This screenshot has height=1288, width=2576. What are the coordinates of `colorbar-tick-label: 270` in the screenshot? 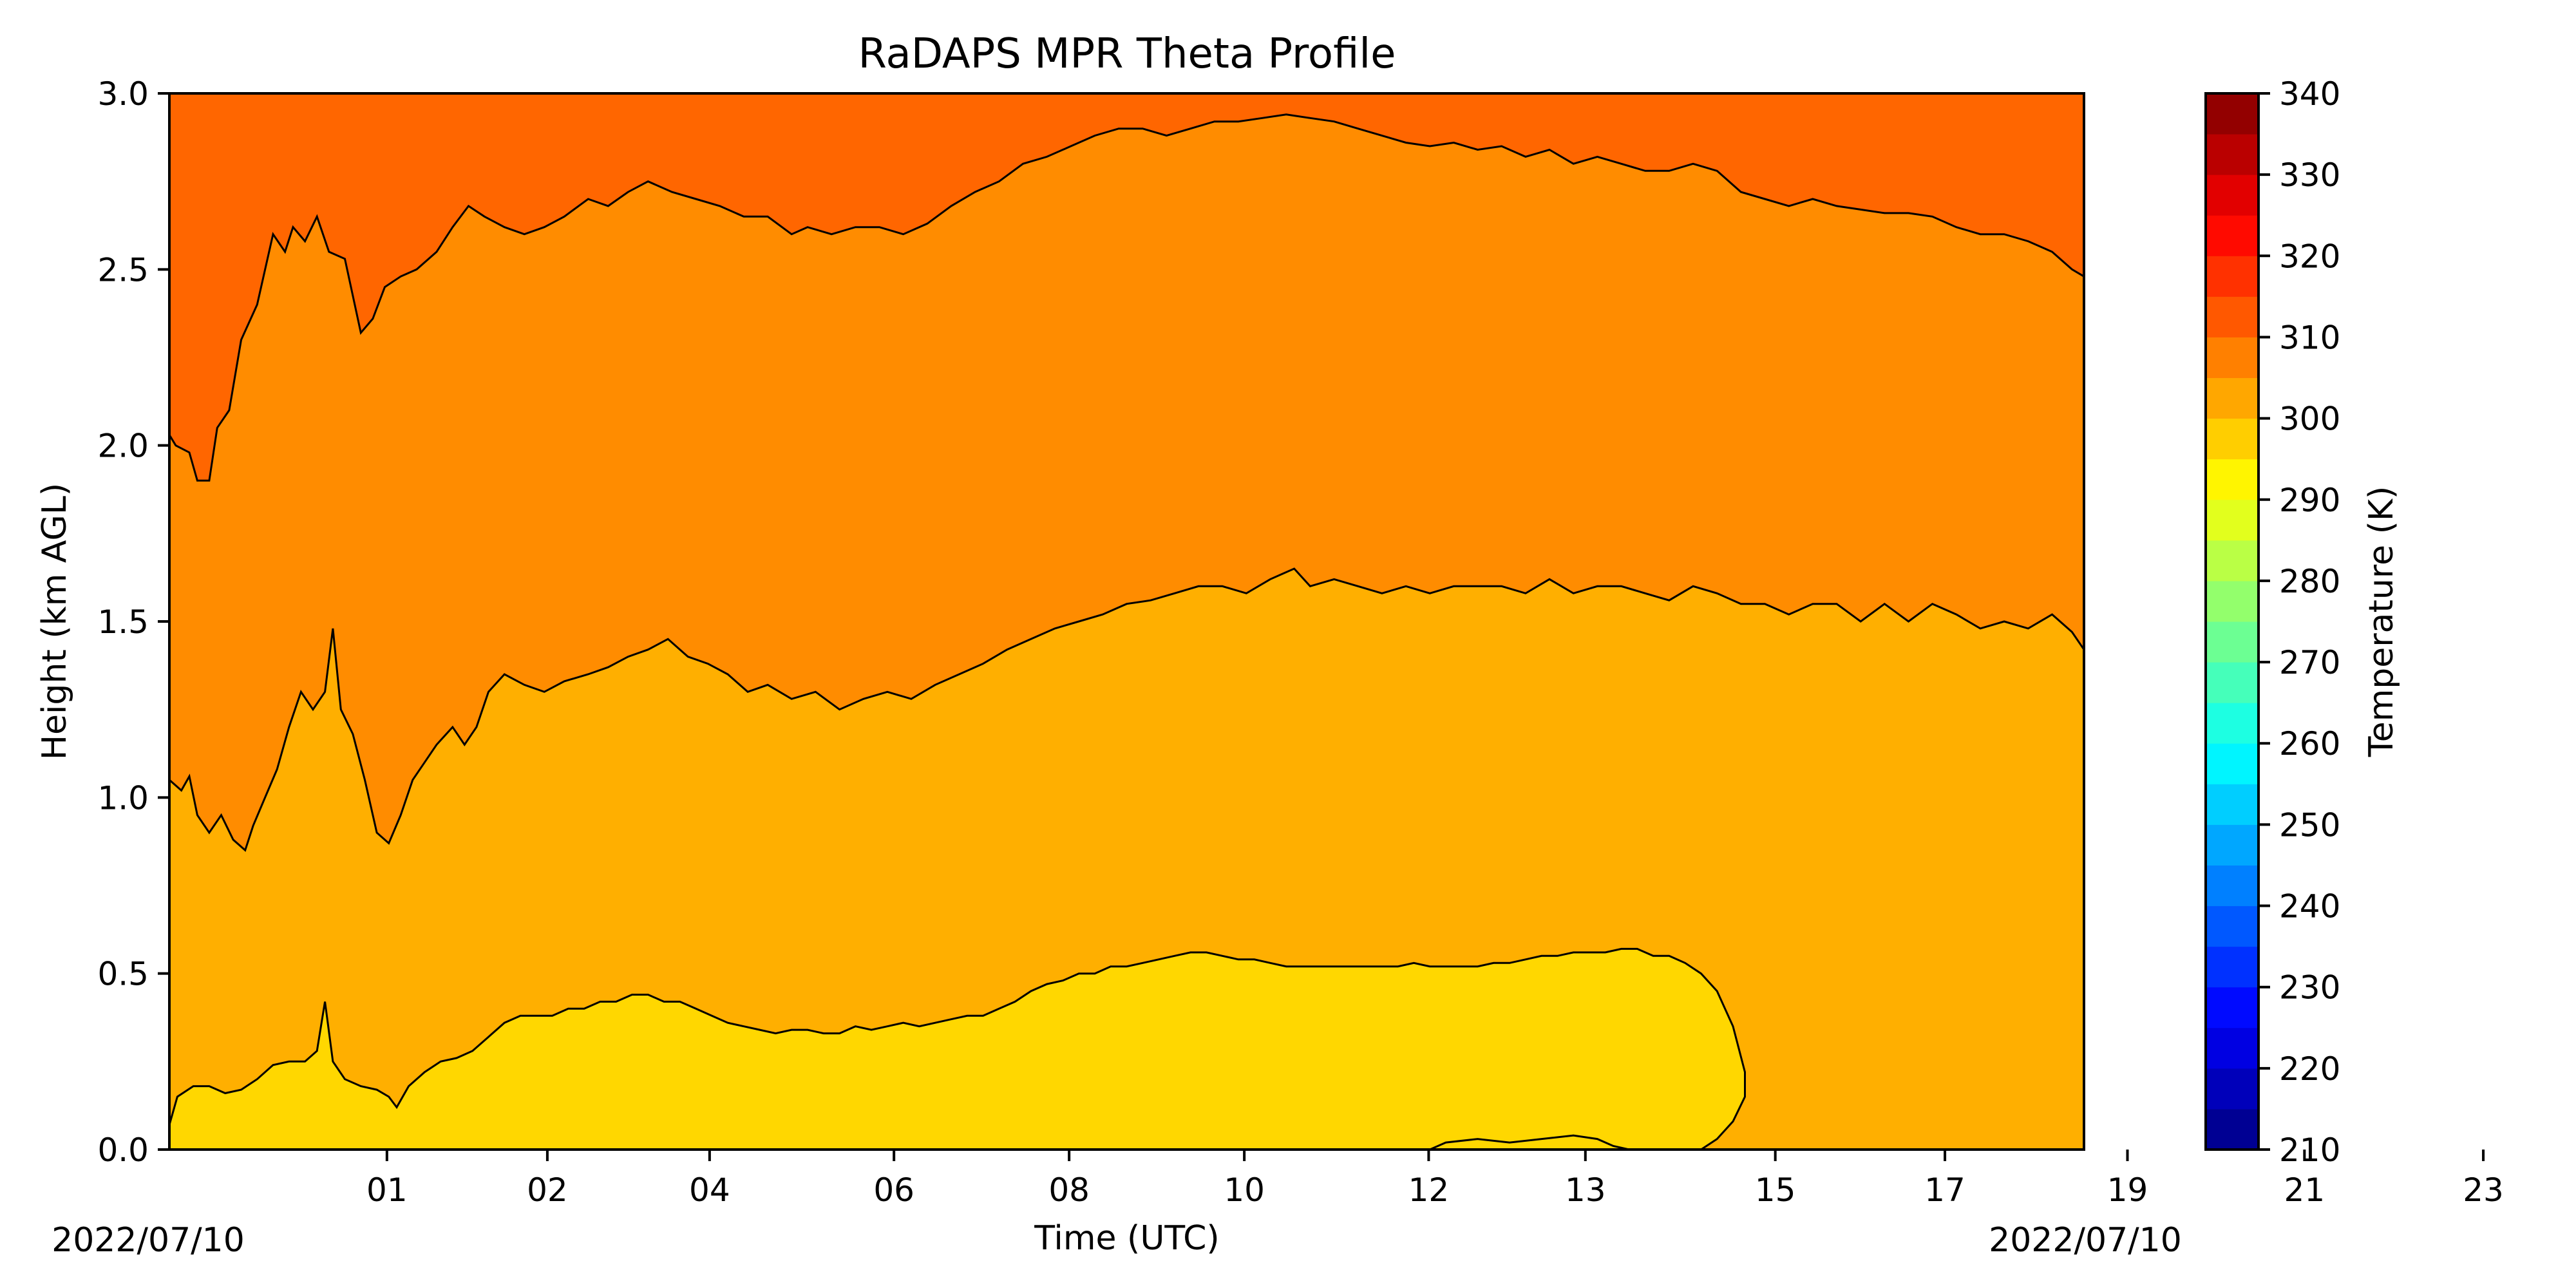 It's located at (2309, 662).